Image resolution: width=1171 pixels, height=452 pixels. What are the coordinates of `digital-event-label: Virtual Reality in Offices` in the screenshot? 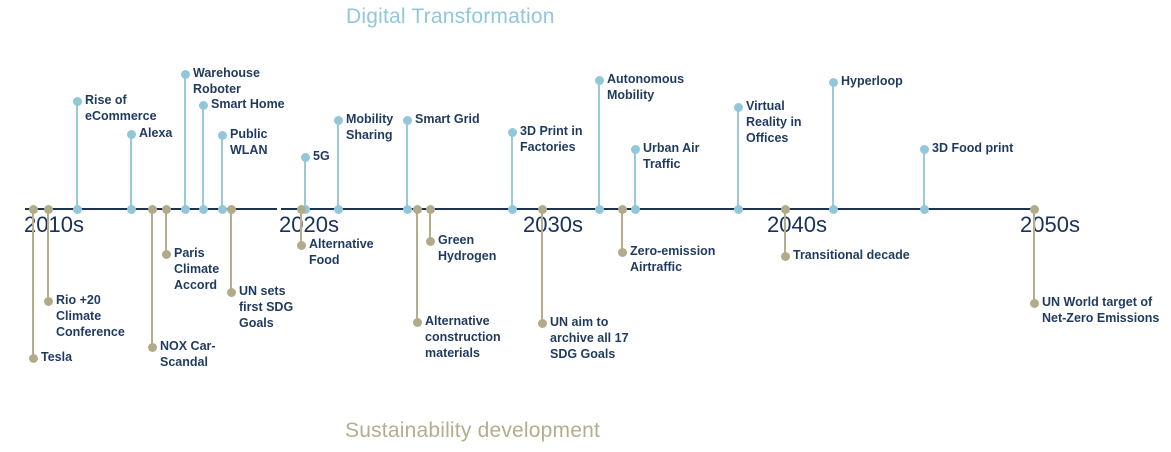 It's located at (774, 122).